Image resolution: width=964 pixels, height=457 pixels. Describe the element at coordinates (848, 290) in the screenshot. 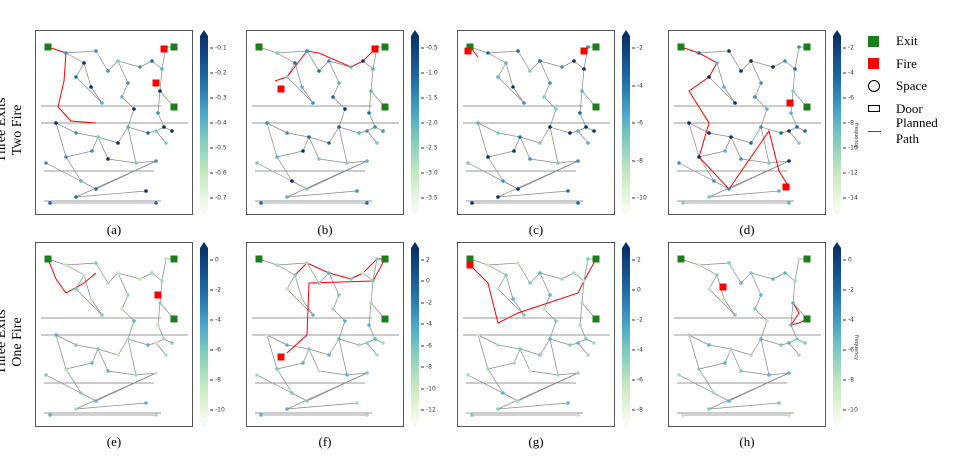

I see `colorbar-tick: -2` at that location.